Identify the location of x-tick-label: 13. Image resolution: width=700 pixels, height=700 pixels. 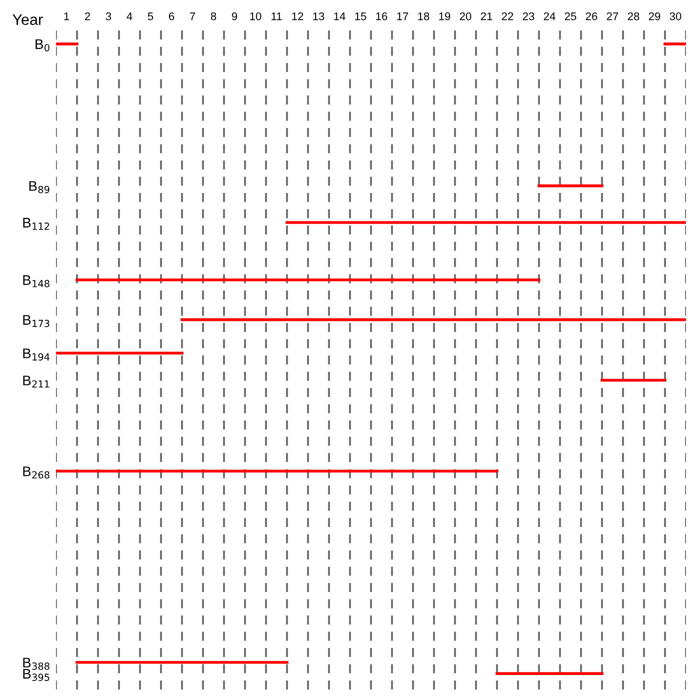
(318, 16).